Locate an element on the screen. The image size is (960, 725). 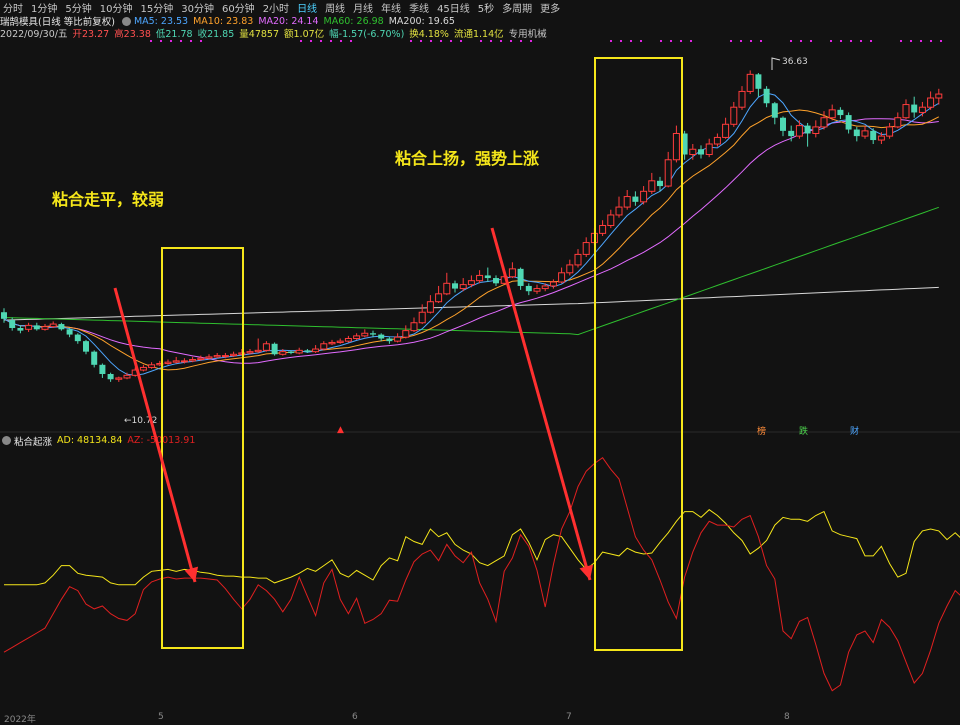
period-tab-0: 分时 is located at coordinates (13, 9).